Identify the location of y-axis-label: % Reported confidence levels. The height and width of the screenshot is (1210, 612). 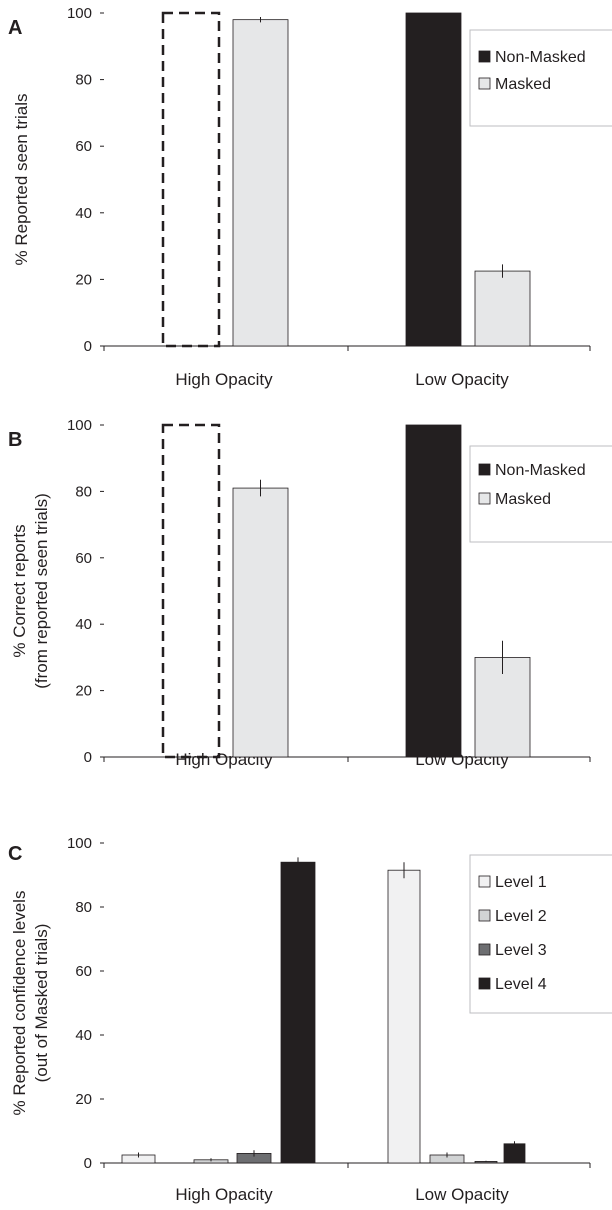
(19, 1003).